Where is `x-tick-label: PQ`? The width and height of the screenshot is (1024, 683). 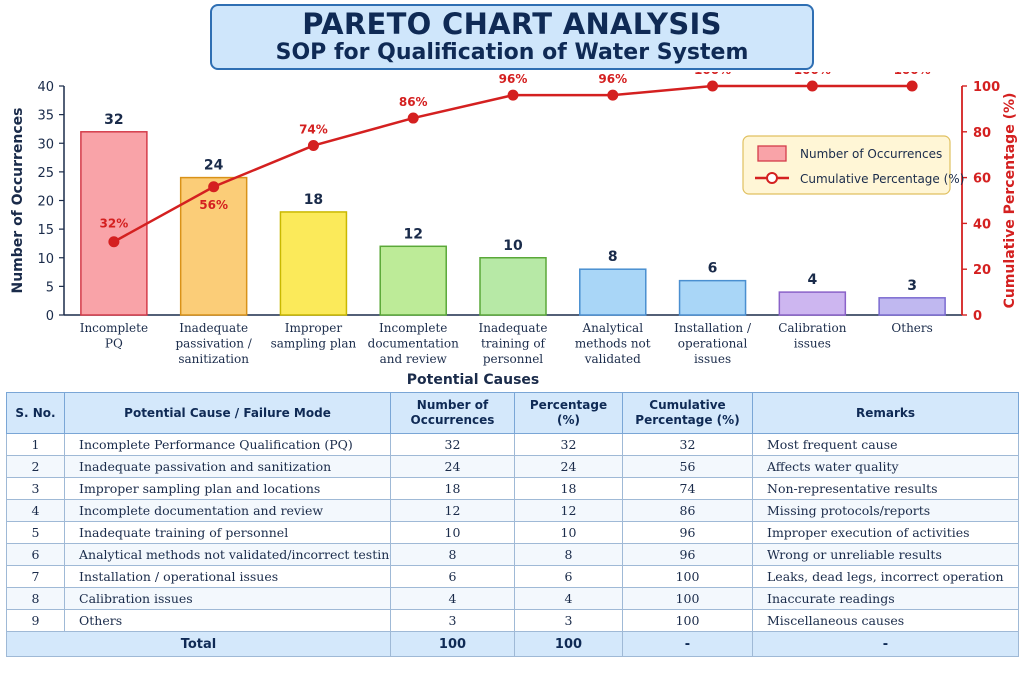 x-tick-label: PQ is located at coordinates (114, 344).